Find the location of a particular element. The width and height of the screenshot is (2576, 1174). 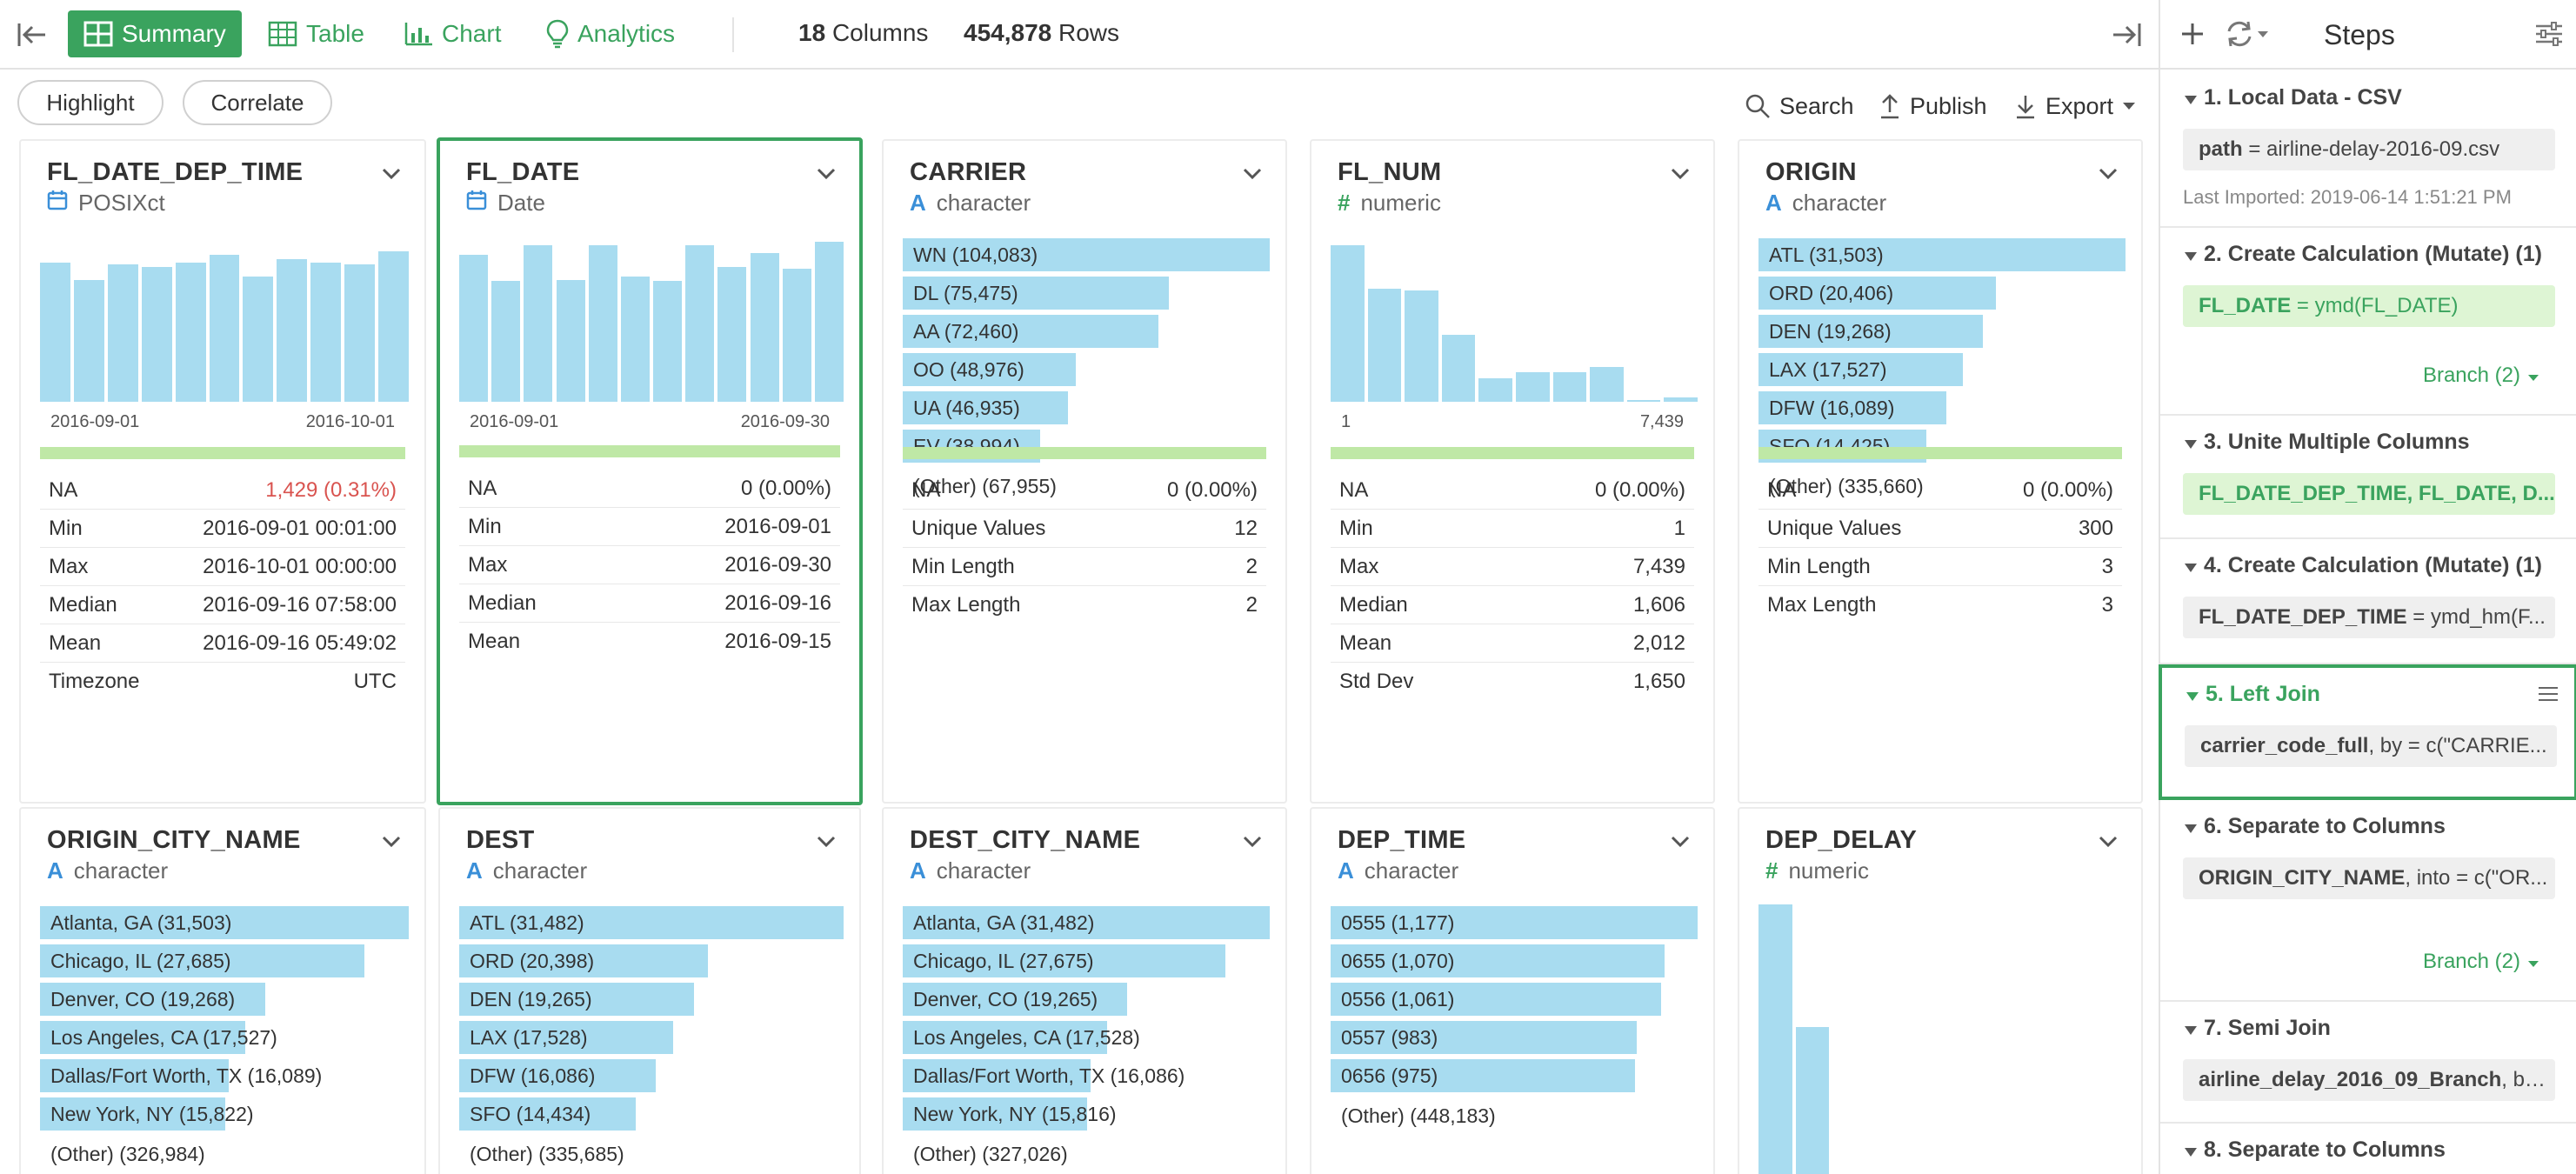

stat-value: 0 (0.00%) is located at coordinates (785, 488).